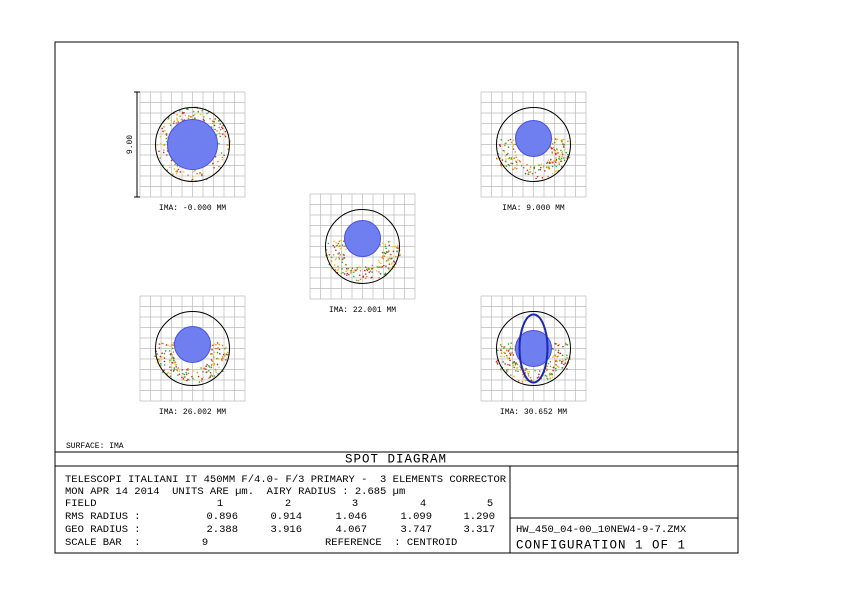  Describe the element at coordinates (423, 504) in the screenshot. I see `field-number: 4` at that location.